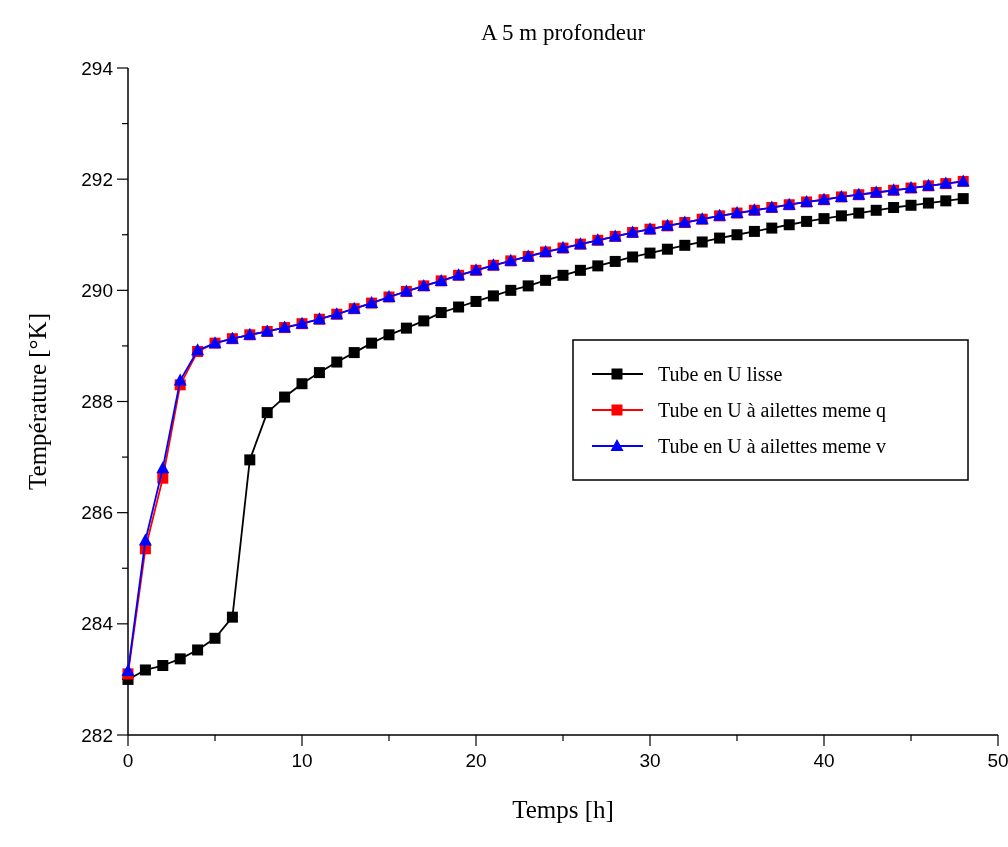 Image resolution: width=1008 pixels, height=847 pixels. What do you see at coordinates (97, 624) in the screenshot?
I see `y-tick-label: 284` at bounding box center [97, 624].